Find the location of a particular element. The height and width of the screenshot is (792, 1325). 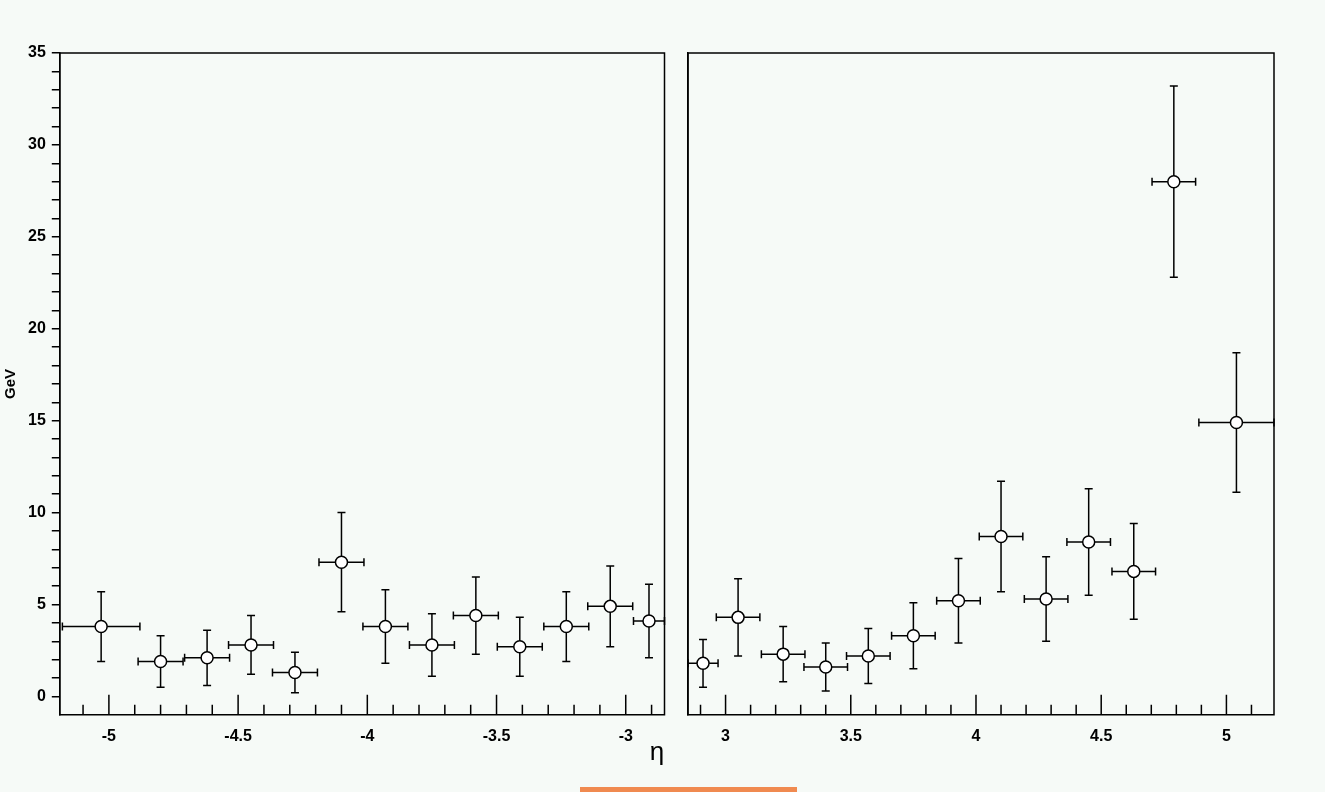

x-tick-label: -4.5 is located at coordinates (238, 735).